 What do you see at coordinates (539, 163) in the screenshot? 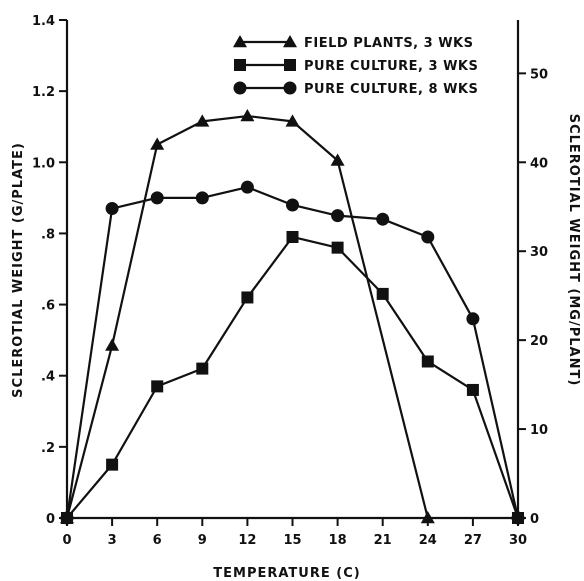
I see `y-right-tick-label: 40` at bounding box center [539, 163].